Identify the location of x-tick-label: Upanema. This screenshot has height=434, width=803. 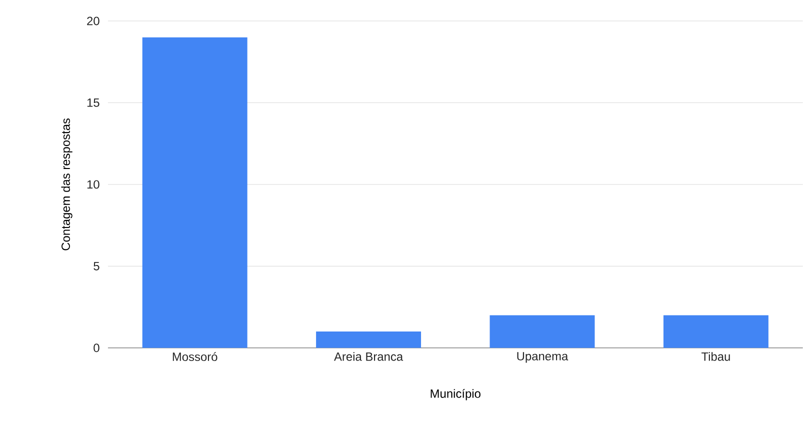
(542, 357).